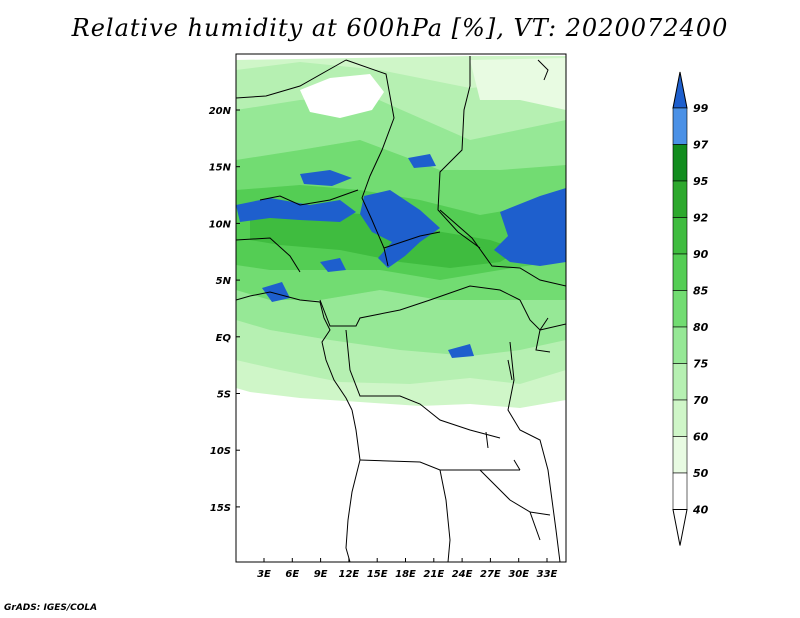  I want to click on longitude-axis: 3E 6E 9E 12E 15E 18E 21E 24E 27E 30E 33E, so click(407, 569).